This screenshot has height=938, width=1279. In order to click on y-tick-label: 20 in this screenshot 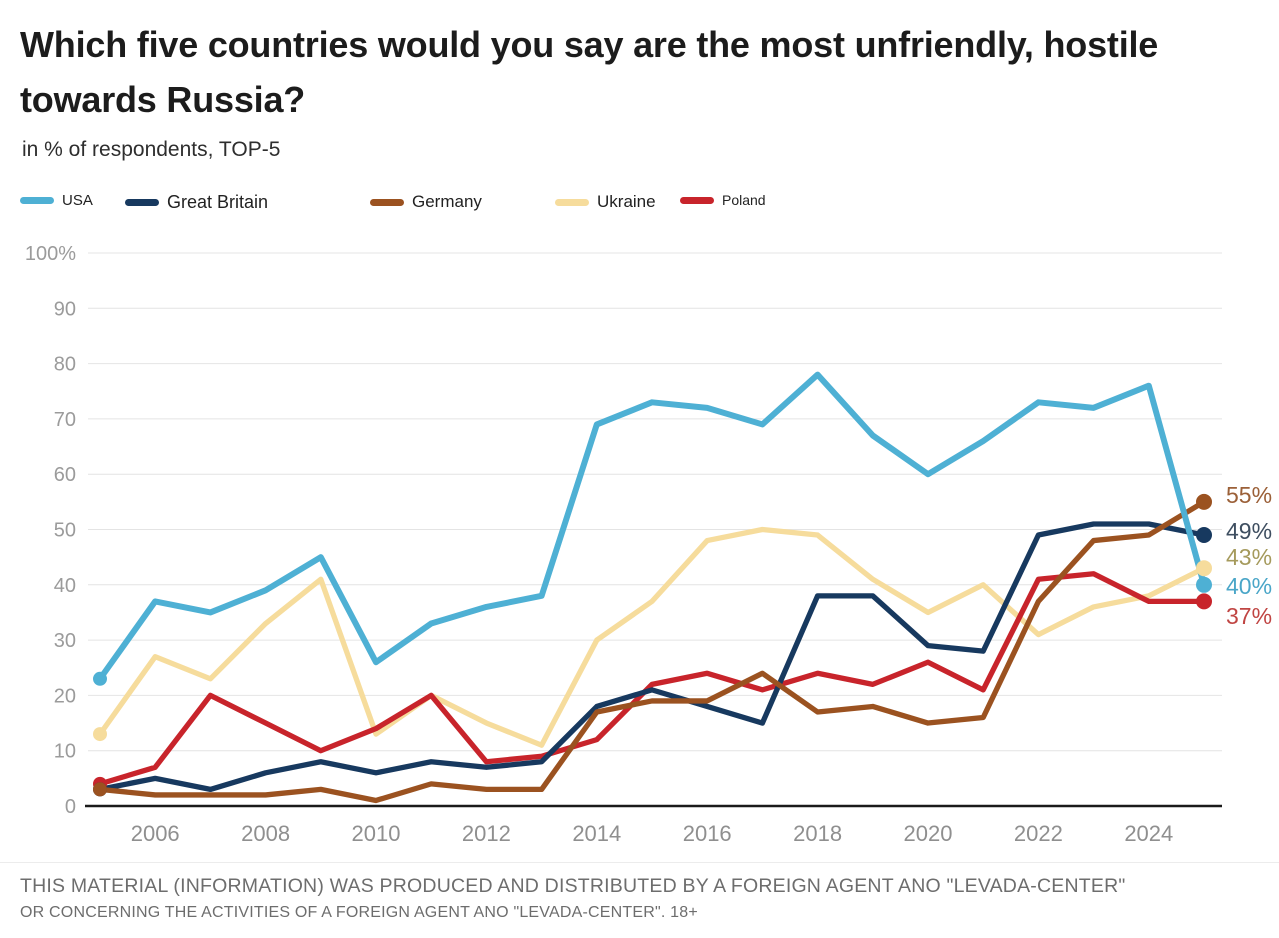, I will do `click(65, 696)`.